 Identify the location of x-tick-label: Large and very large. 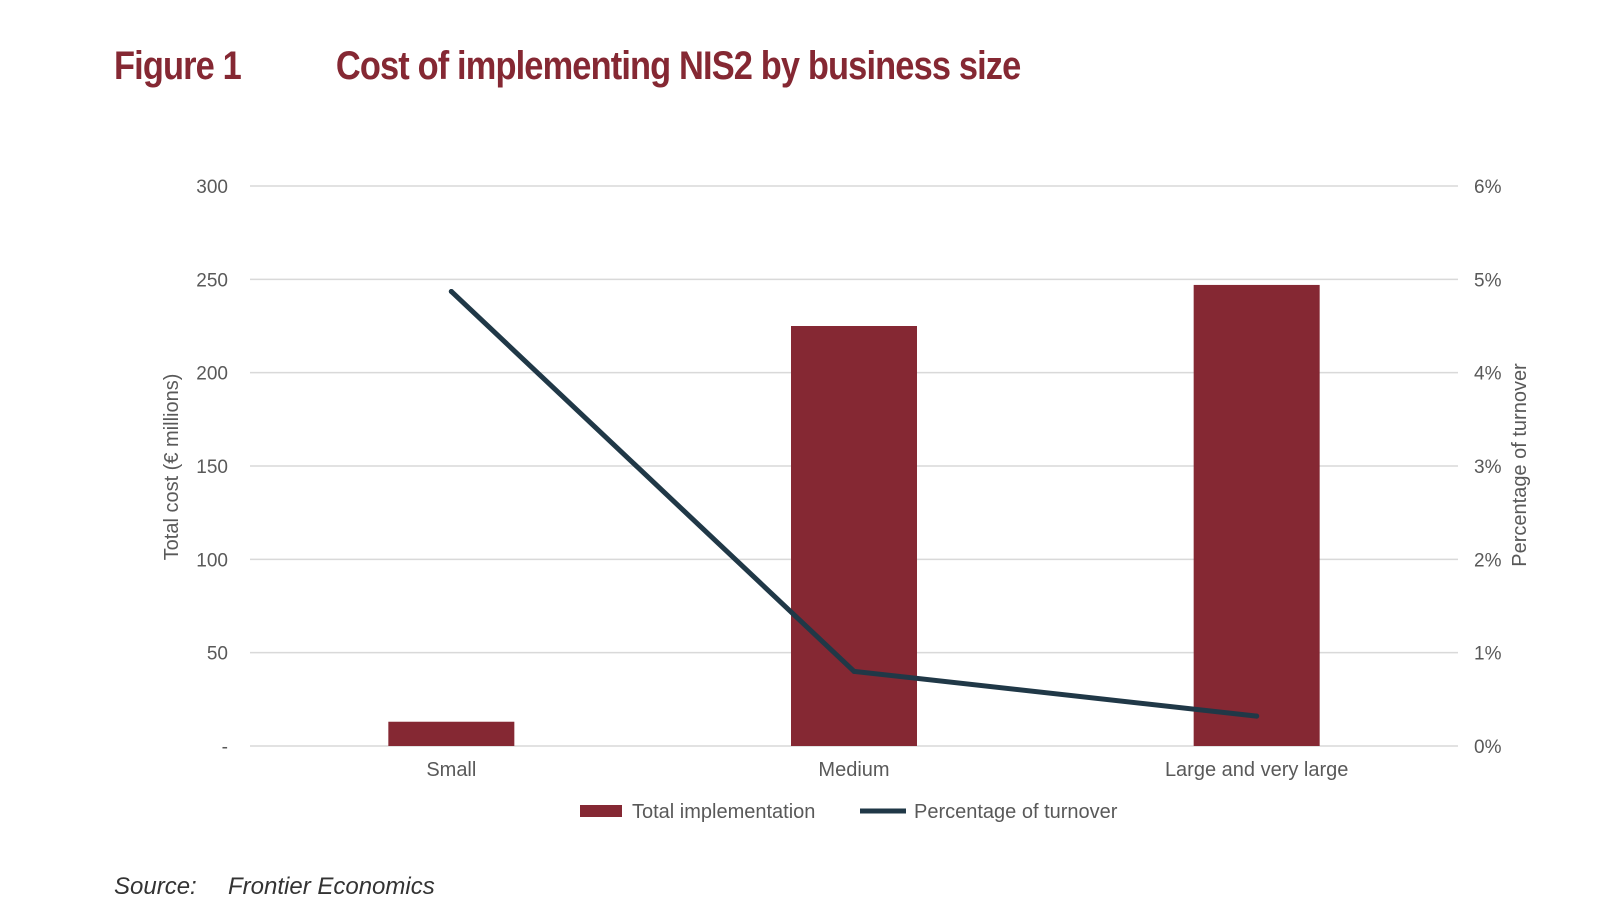
(1256, 770).